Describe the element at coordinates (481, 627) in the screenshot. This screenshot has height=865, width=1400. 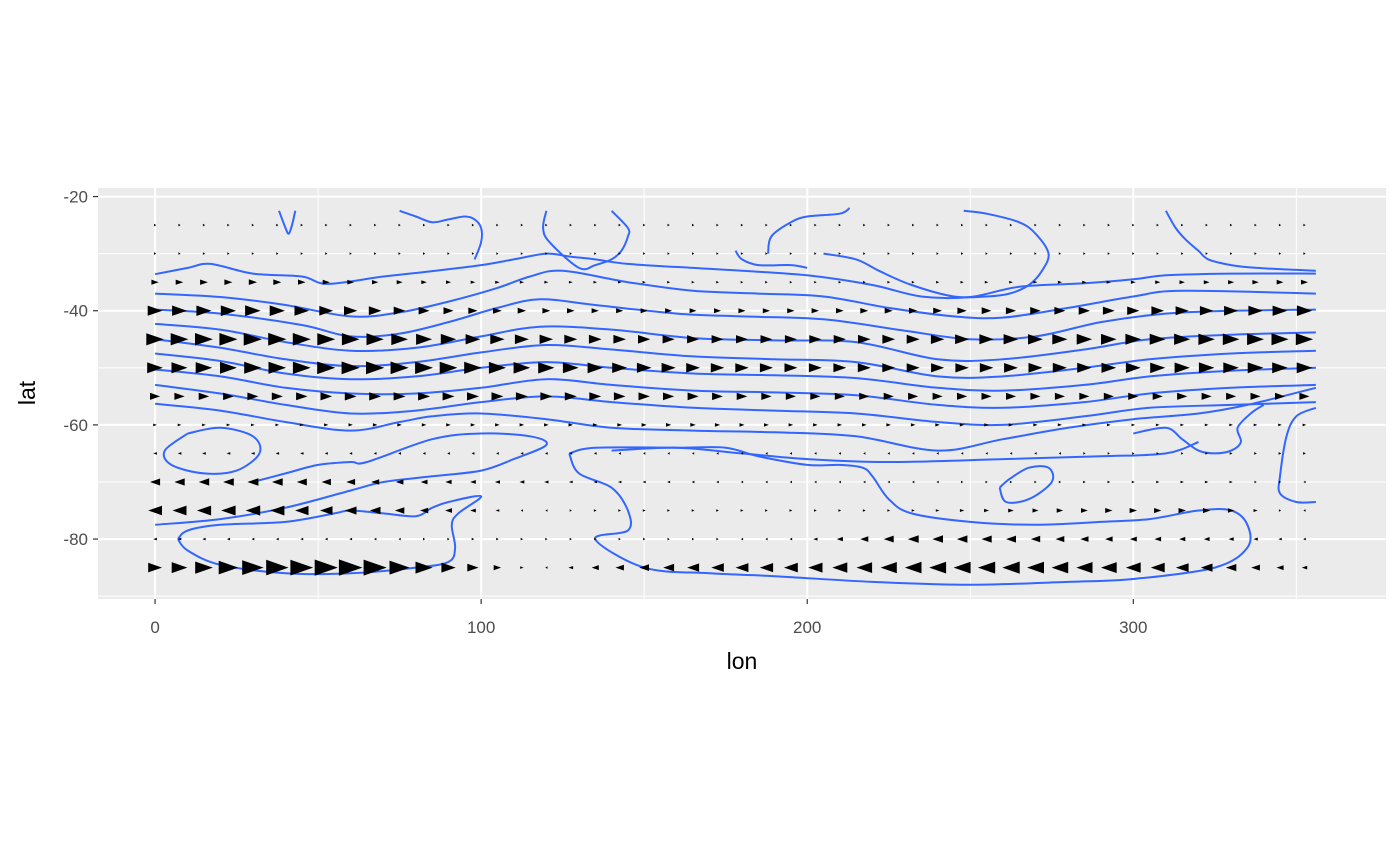
I see `x-tick-label: 100` at that location.